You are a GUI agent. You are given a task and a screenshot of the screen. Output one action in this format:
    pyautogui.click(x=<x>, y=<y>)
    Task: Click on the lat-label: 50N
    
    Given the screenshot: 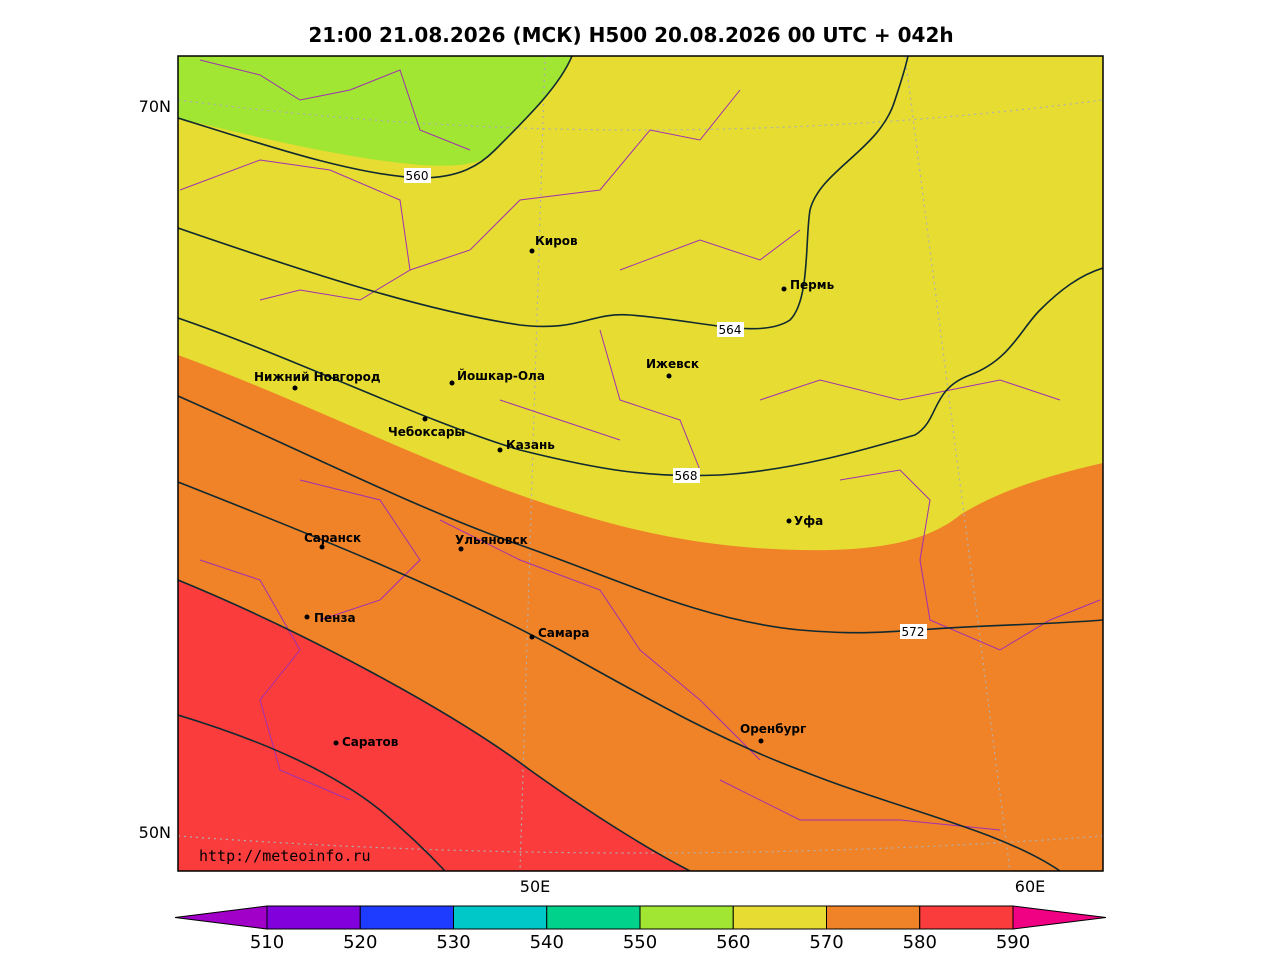 What is the action you would take?
    pyautogui.click(x=155, y=832)
    